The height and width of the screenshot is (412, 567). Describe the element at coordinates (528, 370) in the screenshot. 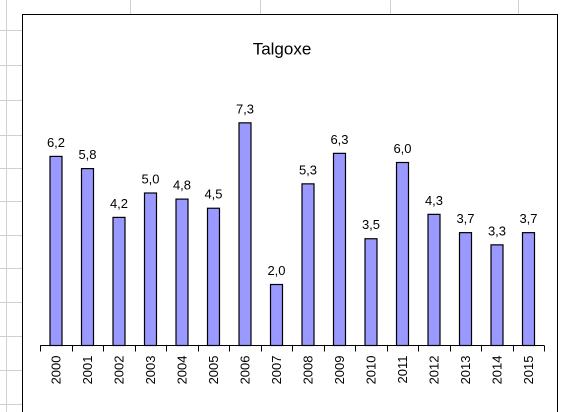

I see `x-tick-label: 2015` at that location.